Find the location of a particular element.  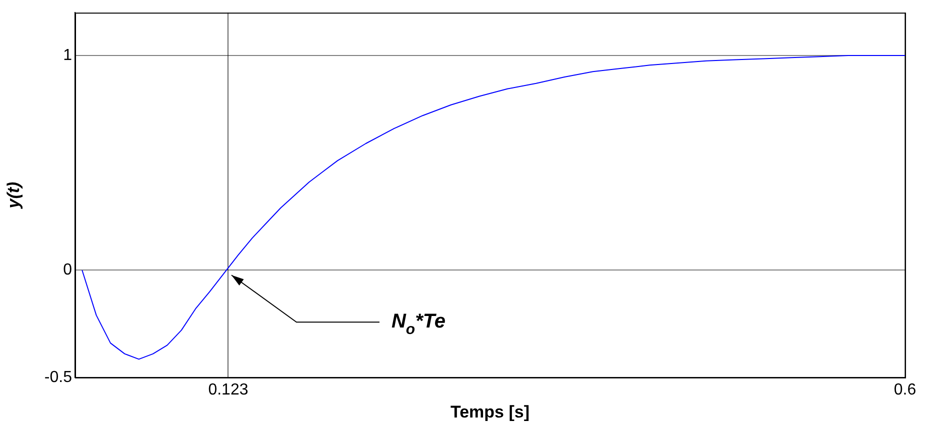

x-tick-label: 0.123 is located at coordinates (228, 389).